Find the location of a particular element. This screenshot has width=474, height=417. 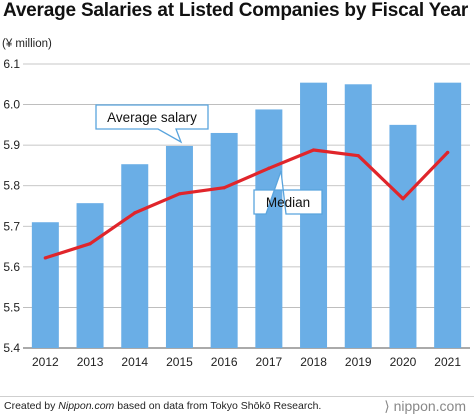

x-tick-label: 2015 is located at coordinates (179, 362).